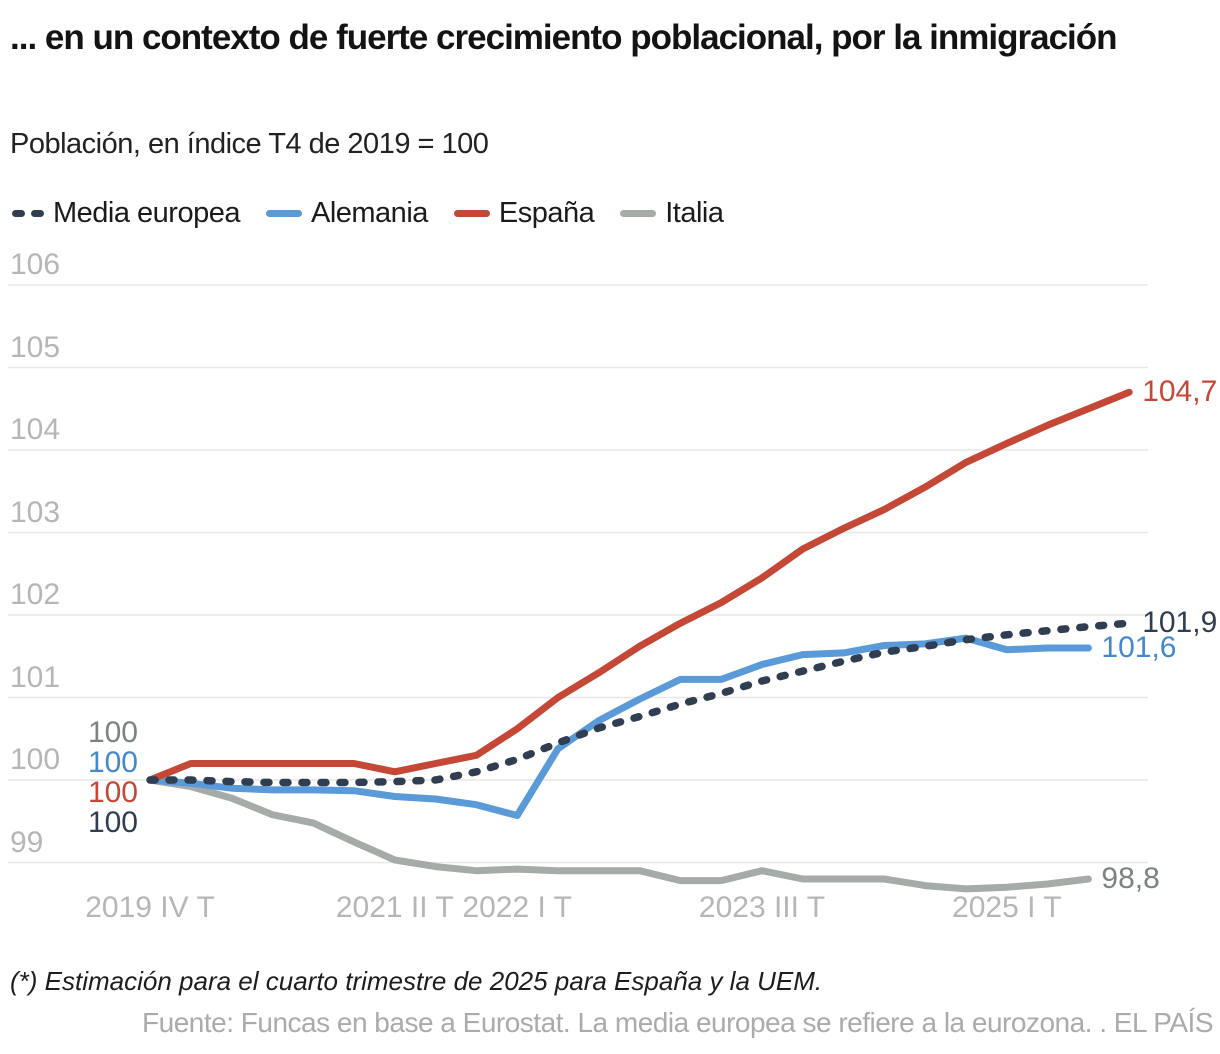  Describe the element at coordinates (28, 213) in the screenshot. I see `dashed-line-swatch-media-europea` at that location.